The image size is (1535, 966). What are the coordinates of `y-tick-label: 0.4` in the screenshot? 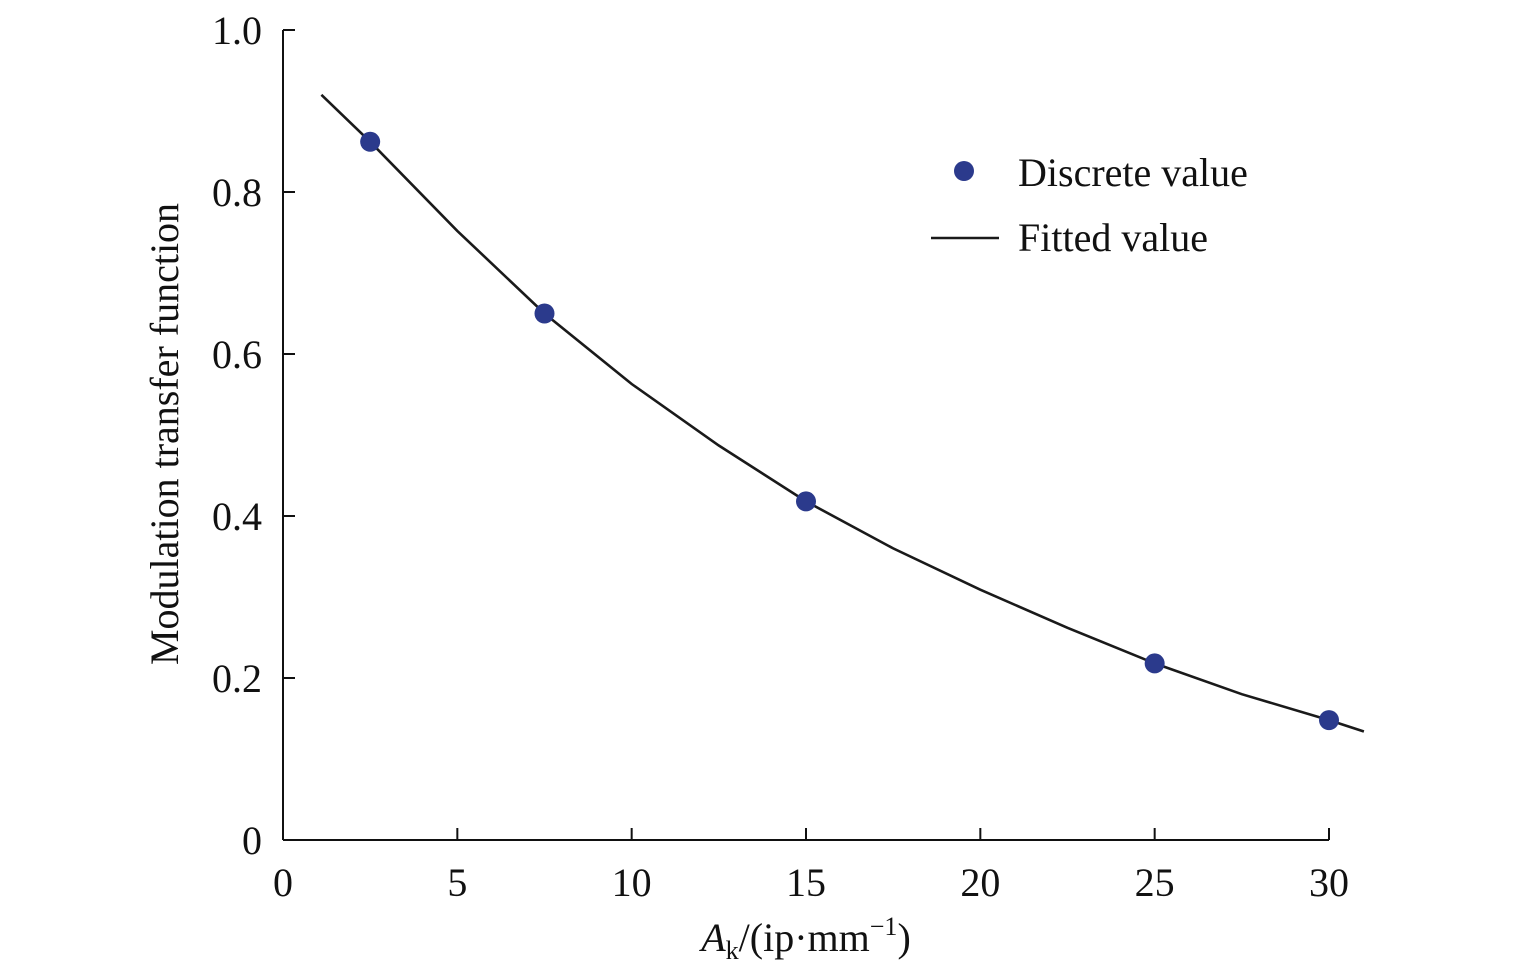 It's located at (237, 516).